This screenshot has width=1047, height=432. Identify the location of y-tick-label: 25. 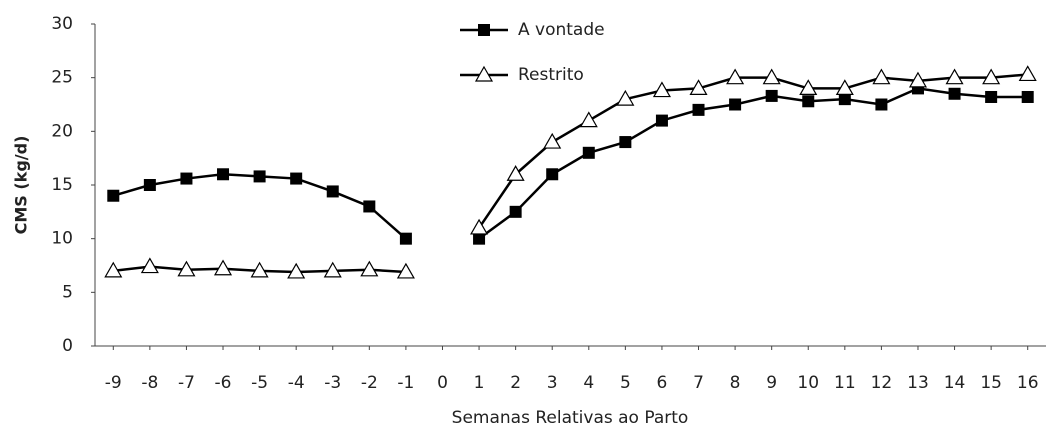
(62, 78).